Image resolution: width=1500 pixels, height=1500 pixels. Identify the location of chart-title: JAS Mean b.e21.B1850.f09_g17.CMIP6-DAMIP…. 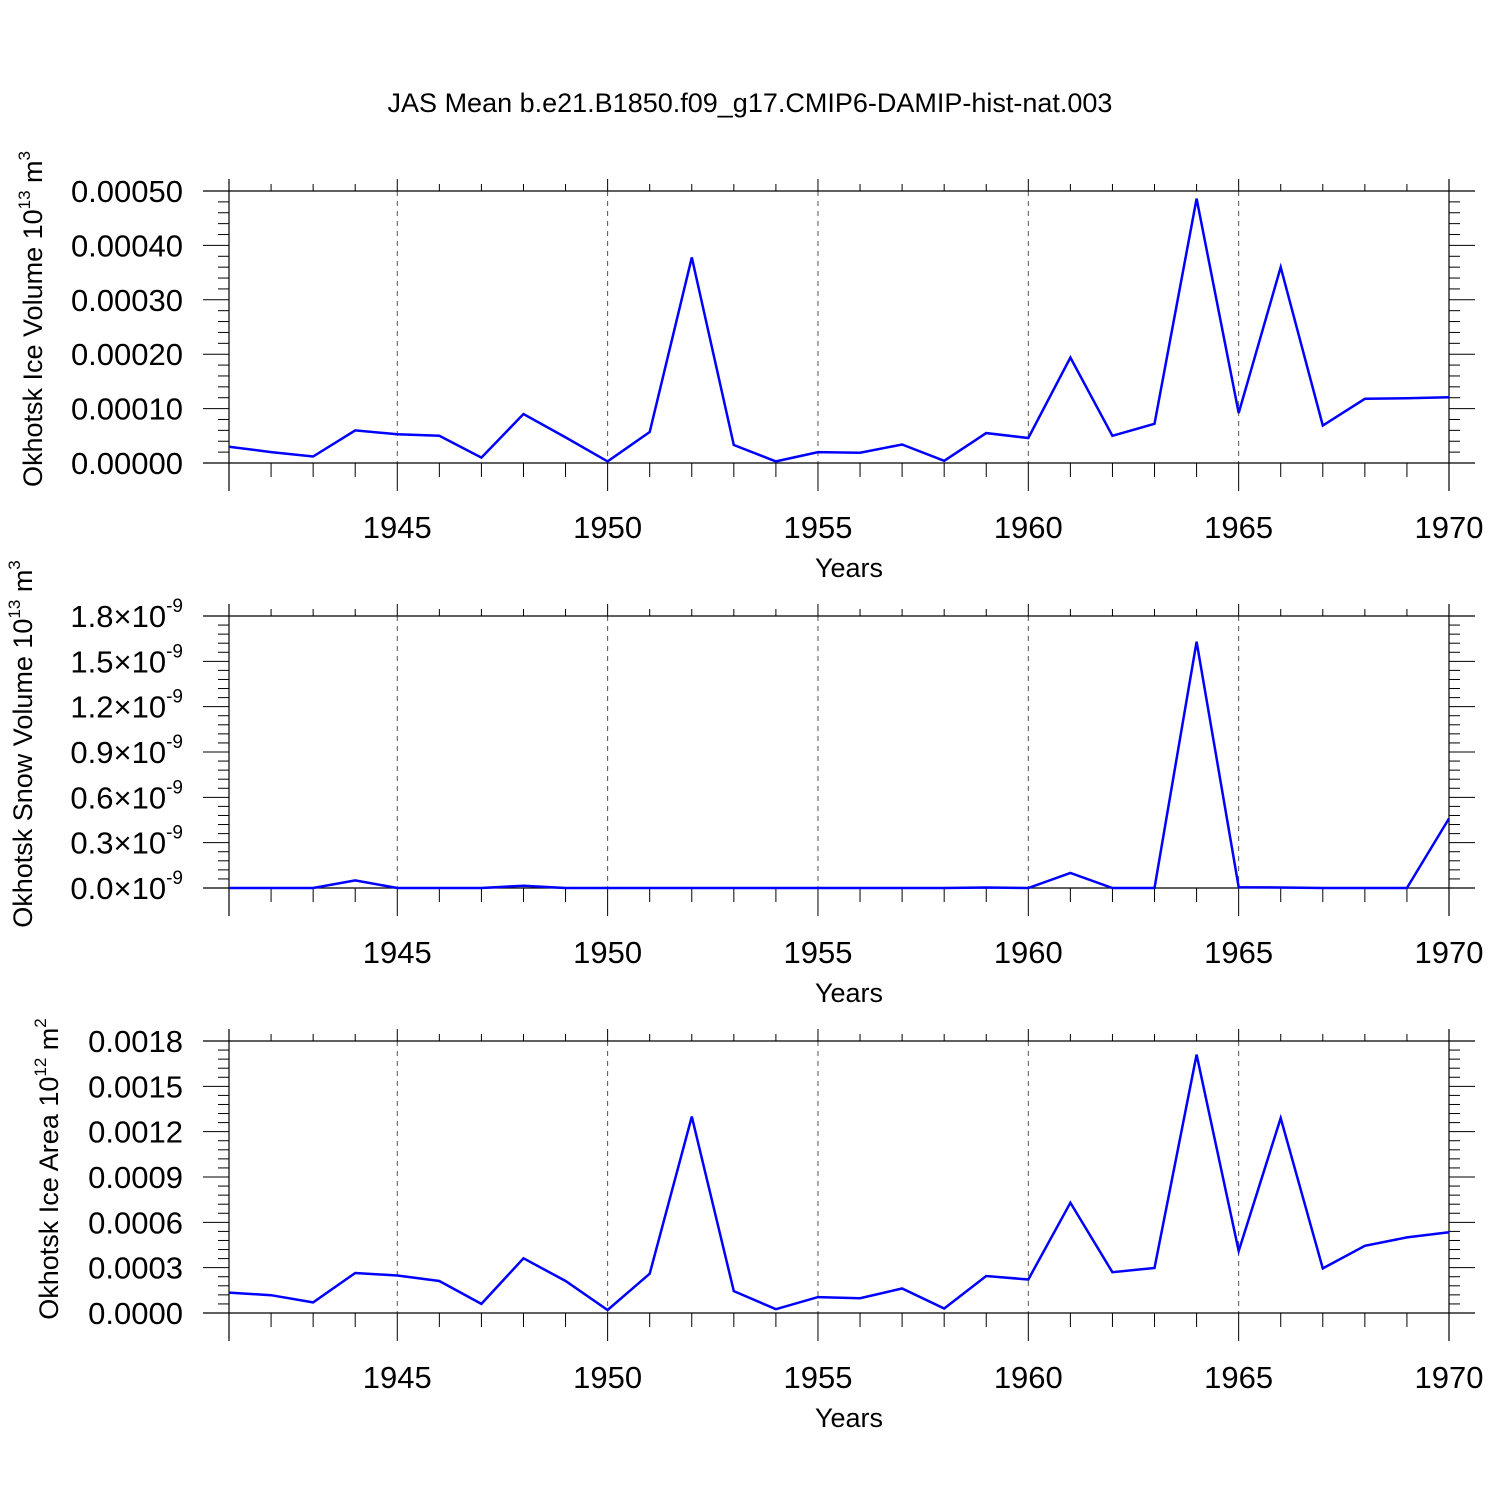
(750, 103).